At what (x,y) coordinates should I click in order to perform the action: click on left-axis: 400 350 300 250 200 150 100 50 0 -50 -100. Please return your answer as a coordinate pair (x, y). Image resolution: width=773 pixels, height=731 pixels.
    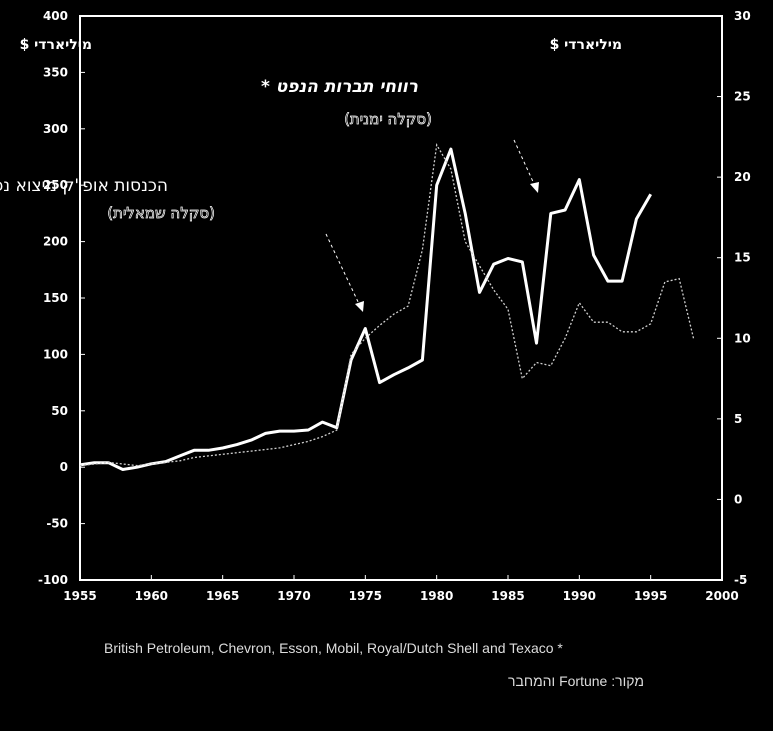
    Looking at the image, I should click on (61, 298).